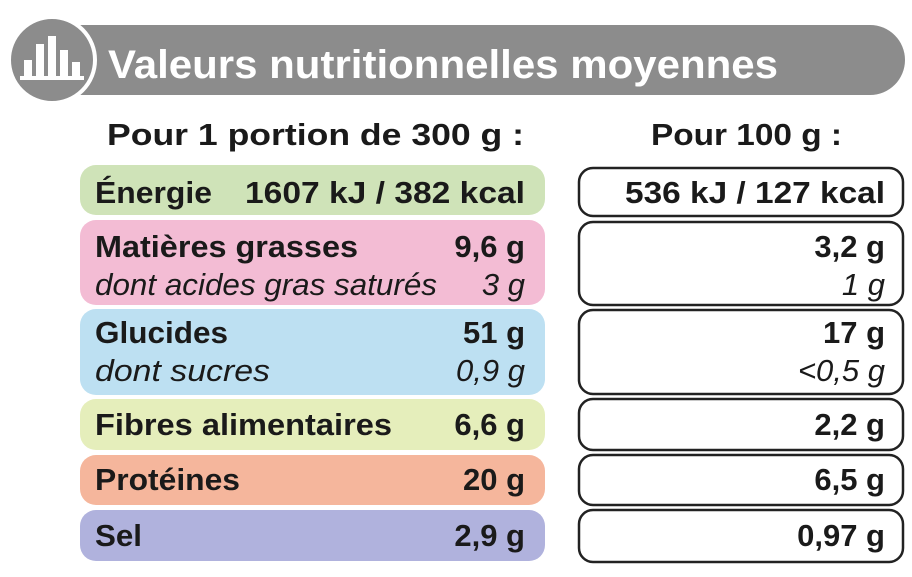 The width and height of the screenshot is (912, 577). What do you see at coordinates (849, 246) in the screenshot?
I see `per100-value: 3,2 g` at bounding box center [849, 246].